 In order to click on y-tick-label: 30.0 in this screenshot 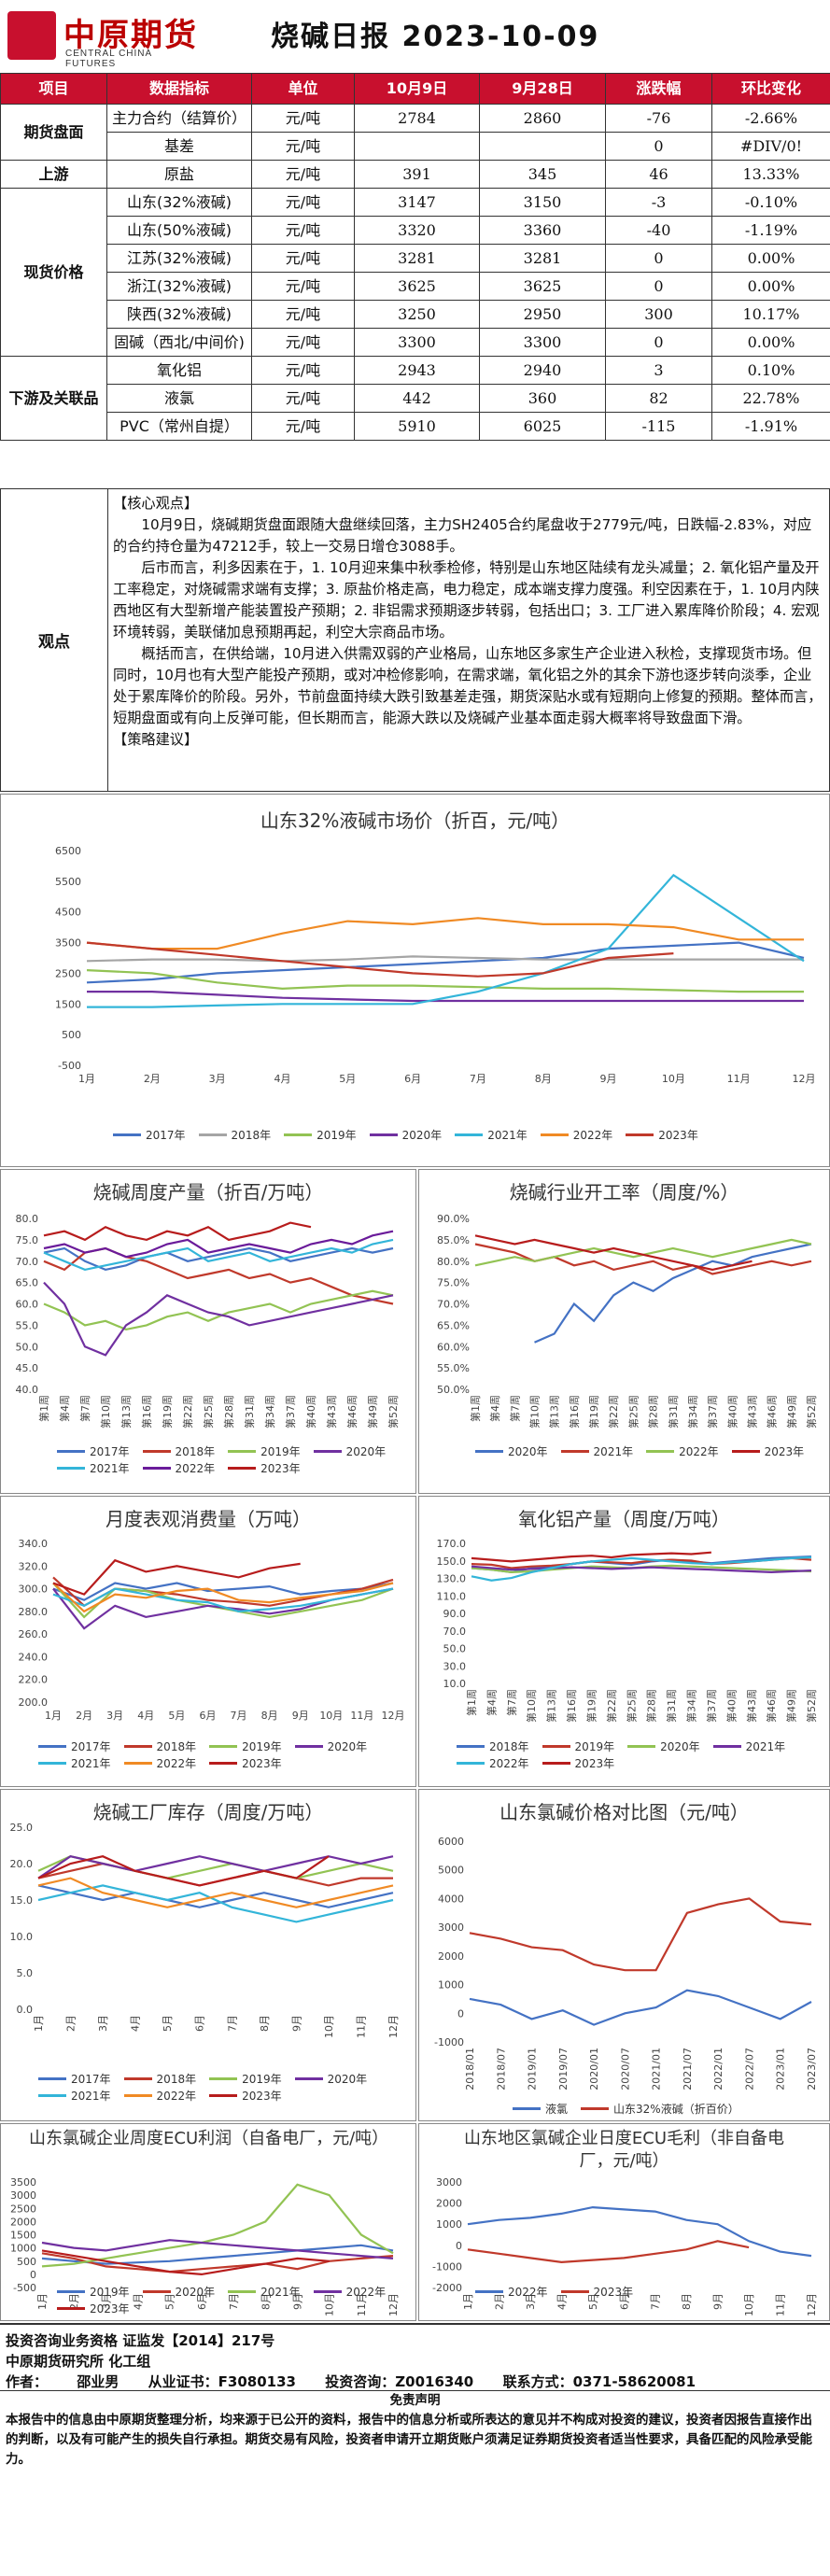, I will do `click(455, 1666)`.